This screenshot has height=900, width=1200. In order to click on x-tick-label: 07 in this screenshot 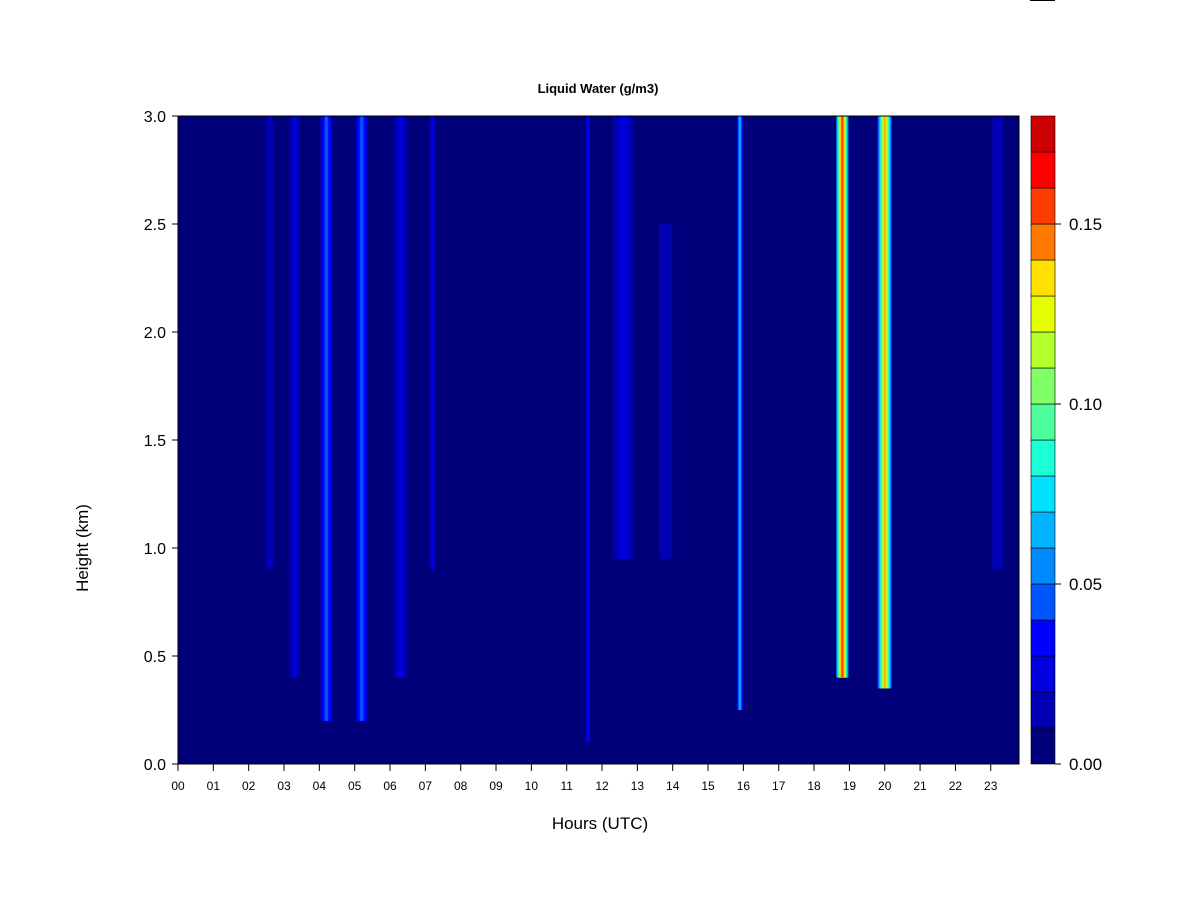, I will do `click(426, 786)`.